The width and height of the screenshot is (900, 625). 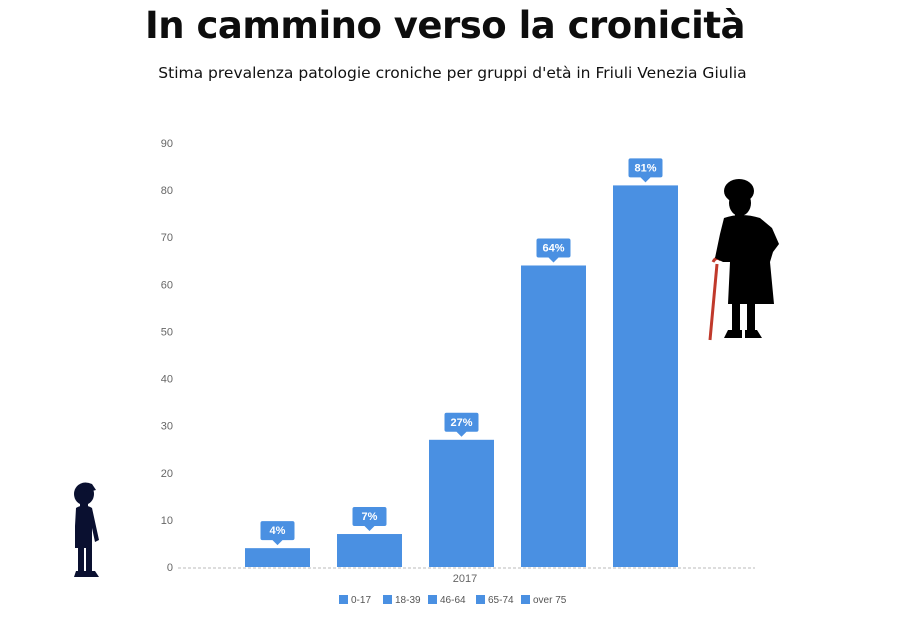 I want to click on chart-title: In cammino verso la cronicità, so click(x=445, y=25).